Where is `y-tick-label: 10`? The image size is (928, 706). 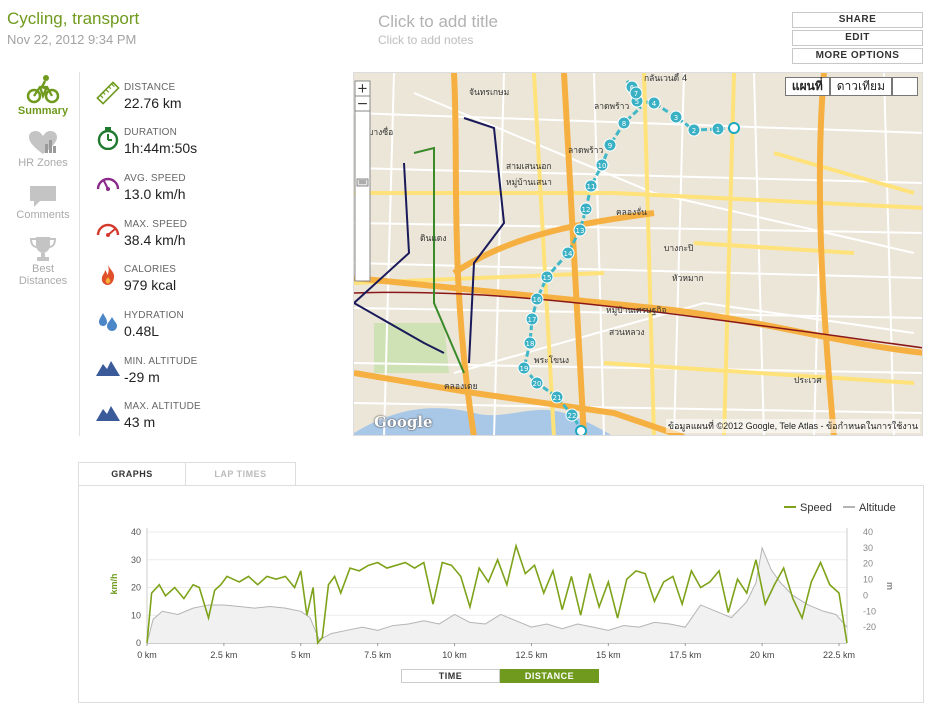
y-tick-label: 10 is located at coordinates (136, 615).